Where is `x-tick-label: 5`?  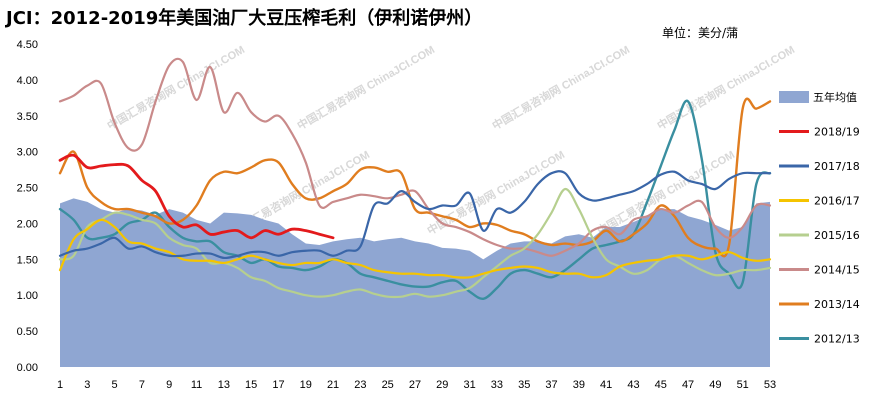
x-tick-label: 5 is located at coordinates (115, 385).